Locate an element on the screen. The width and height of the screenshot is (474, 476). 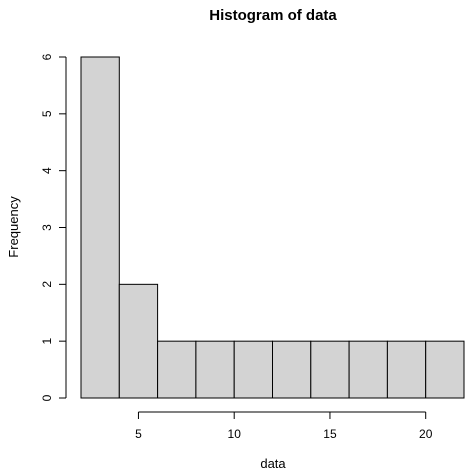
x-axis-label: data is located at coordinates (273, 463).